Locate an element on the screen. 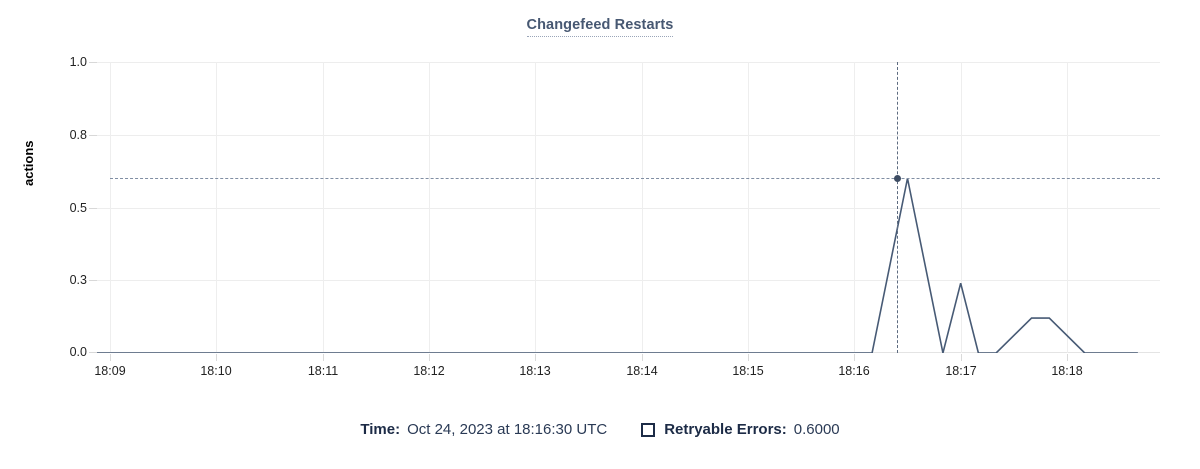 This screenshot has width=1200, height=469. page-title: Changefeed Restarts is located at coordinates (600, 27).